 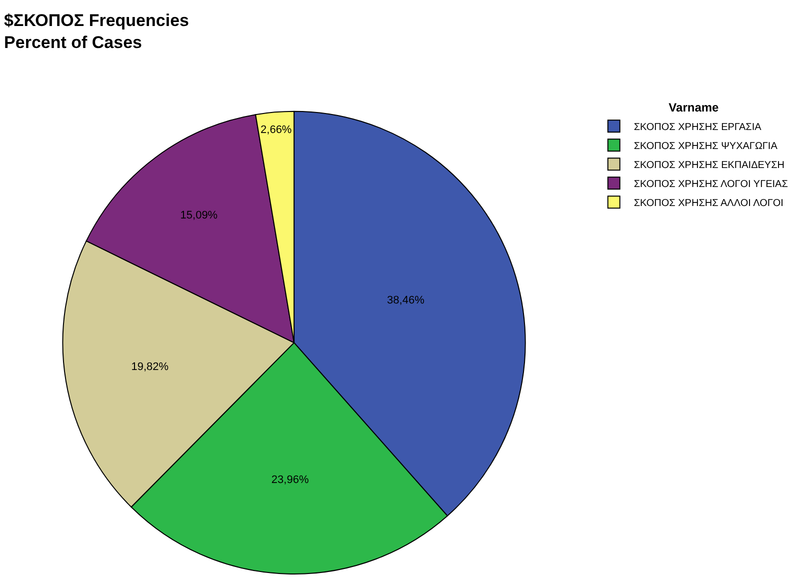 I want to click on legend-label: ΣΚΟΠΟΣ ΧΡΗΣΗΣ ΕΡΓΑΣΙΑ, so click(x=698, y=127).